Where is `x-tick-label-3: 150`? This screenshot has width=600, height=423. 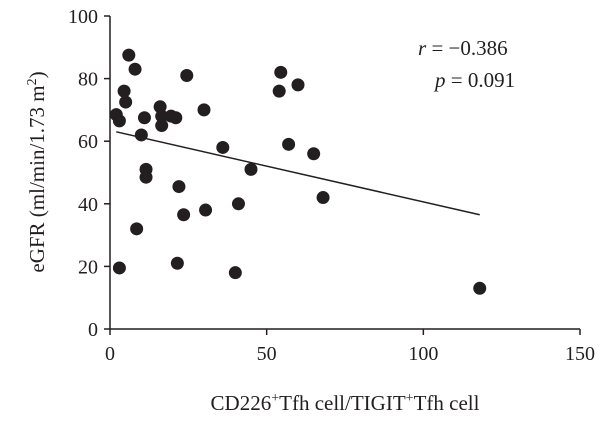
x-tick-label-3: 150 is located at coordinates (580, 354).